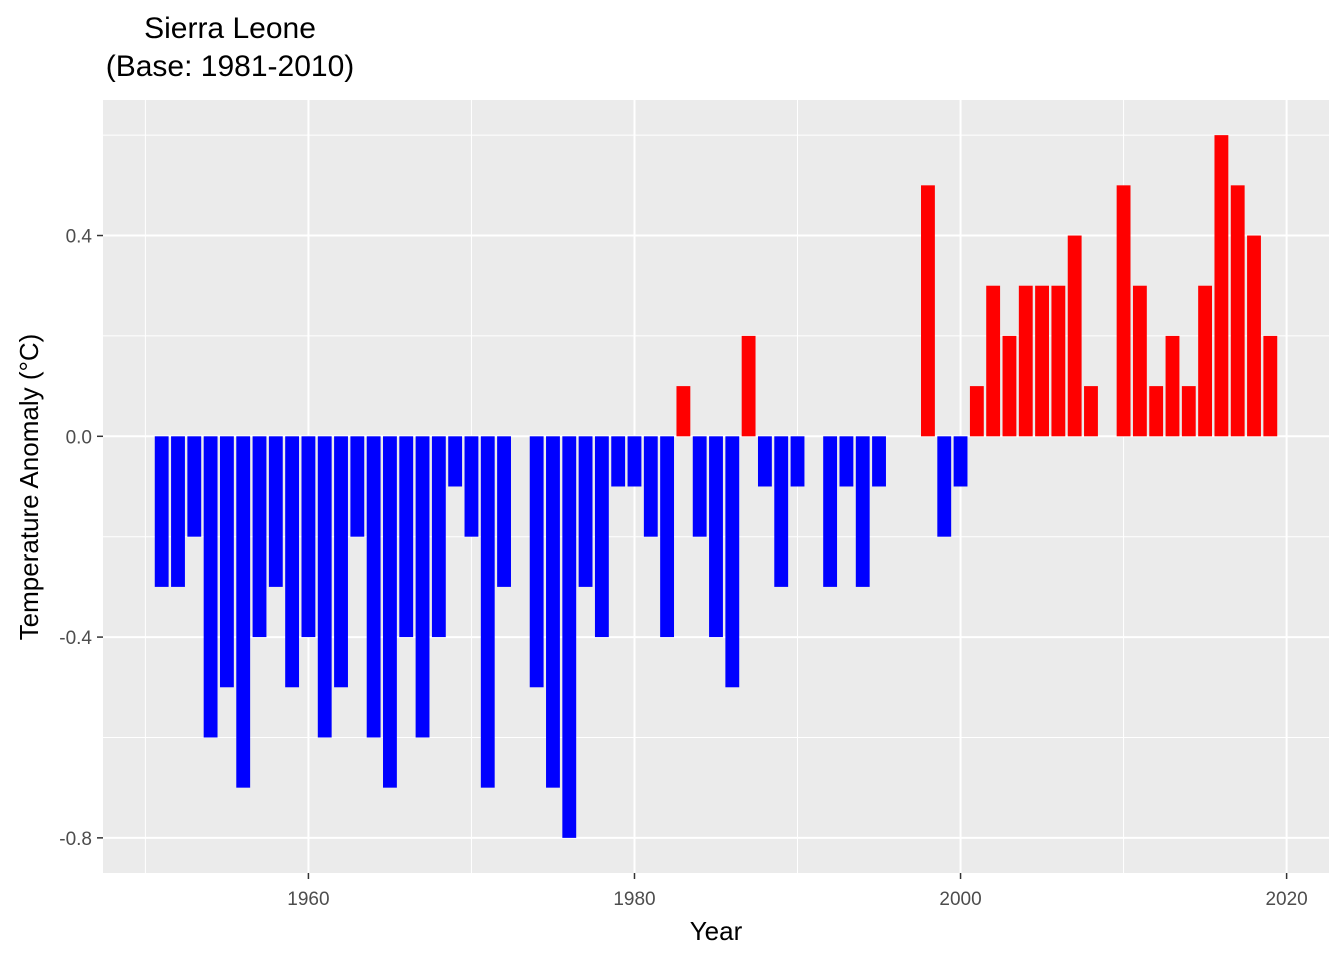  I want to click on bar-1960, so click(308, 537).